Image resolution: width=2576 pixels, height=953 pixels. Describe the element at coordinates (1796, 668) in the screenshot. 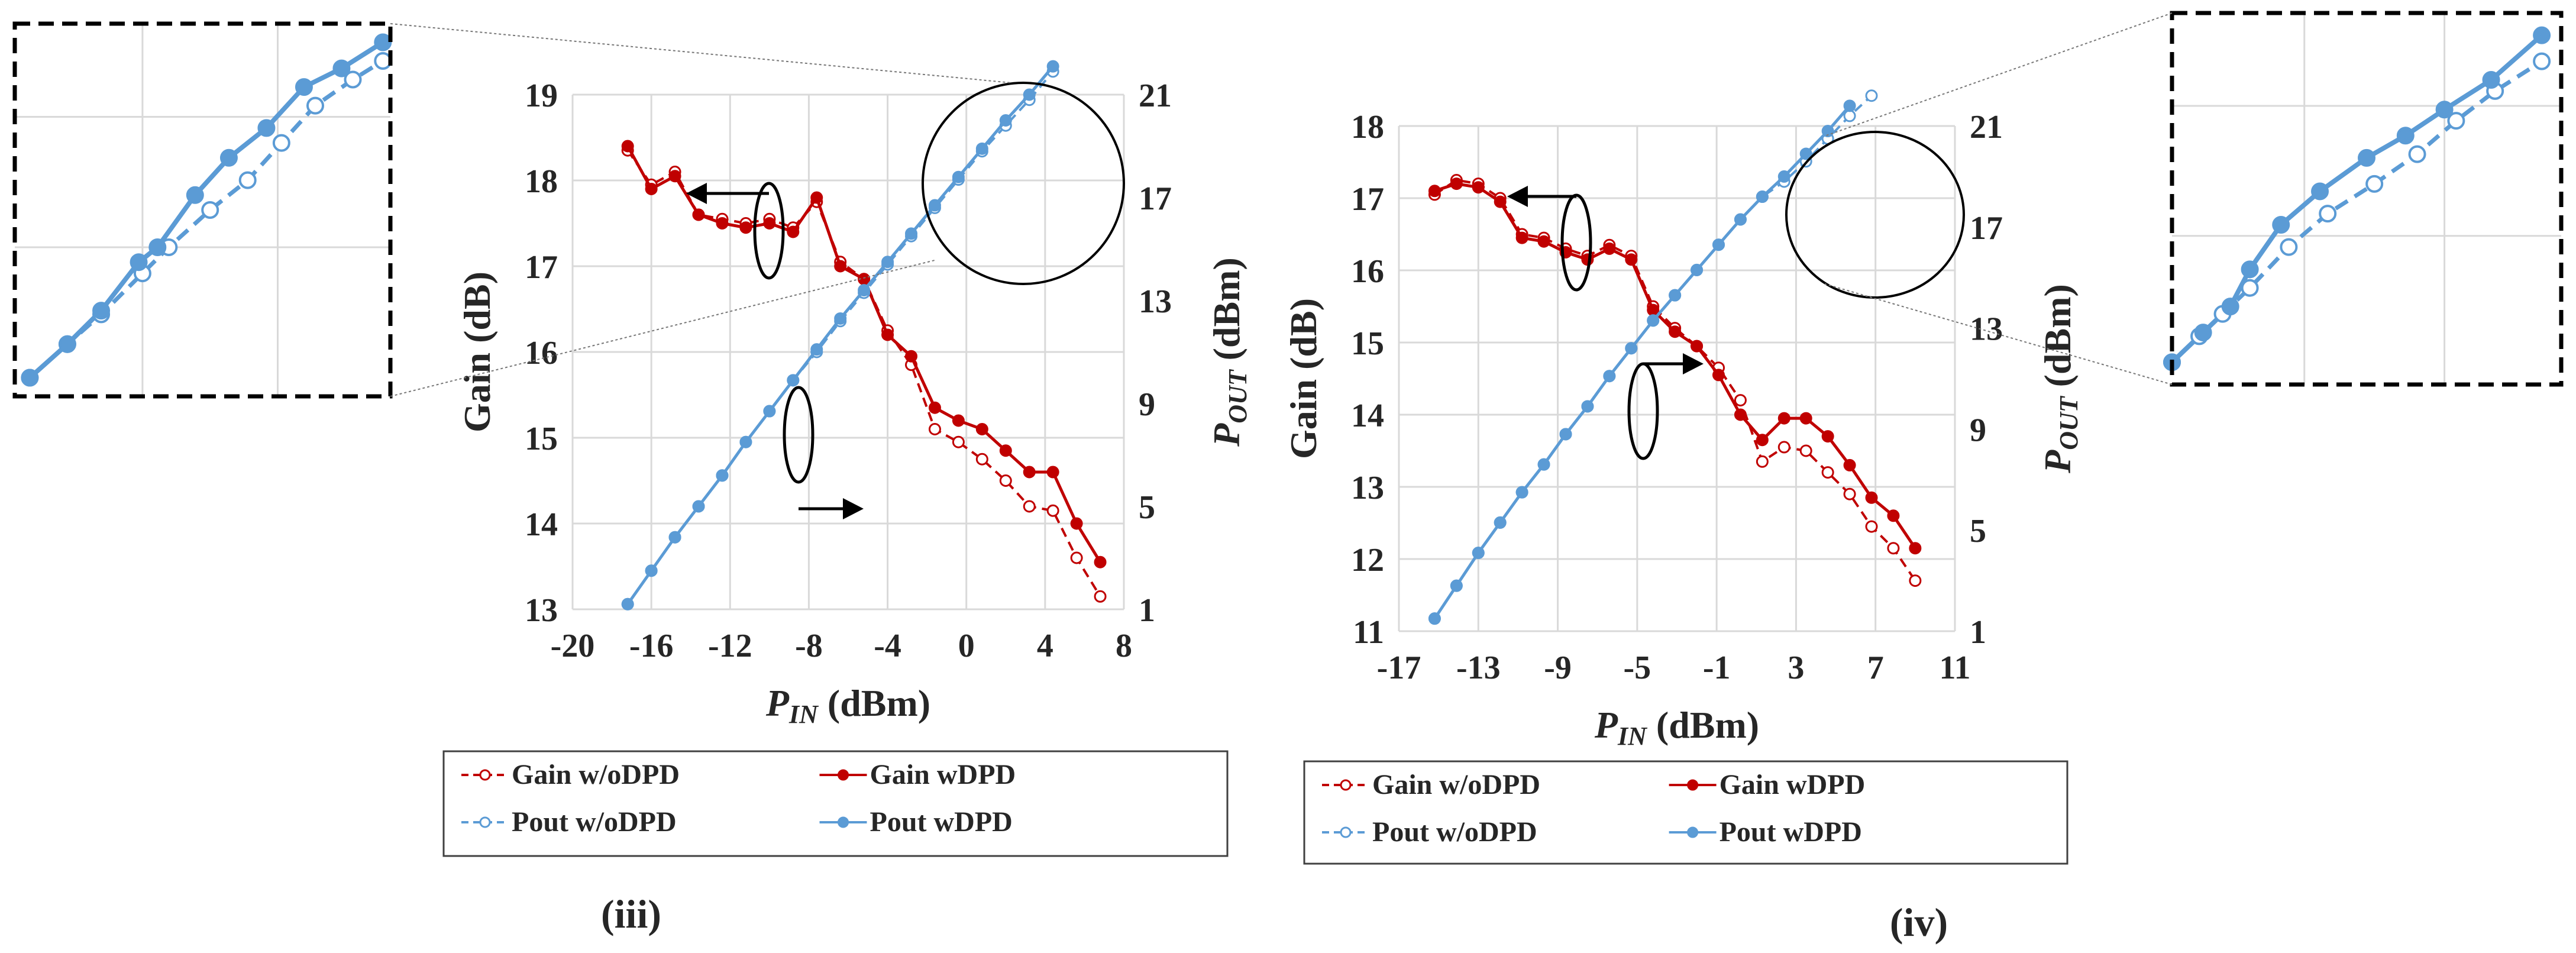

I see `x-tick-label: 3` at that location.